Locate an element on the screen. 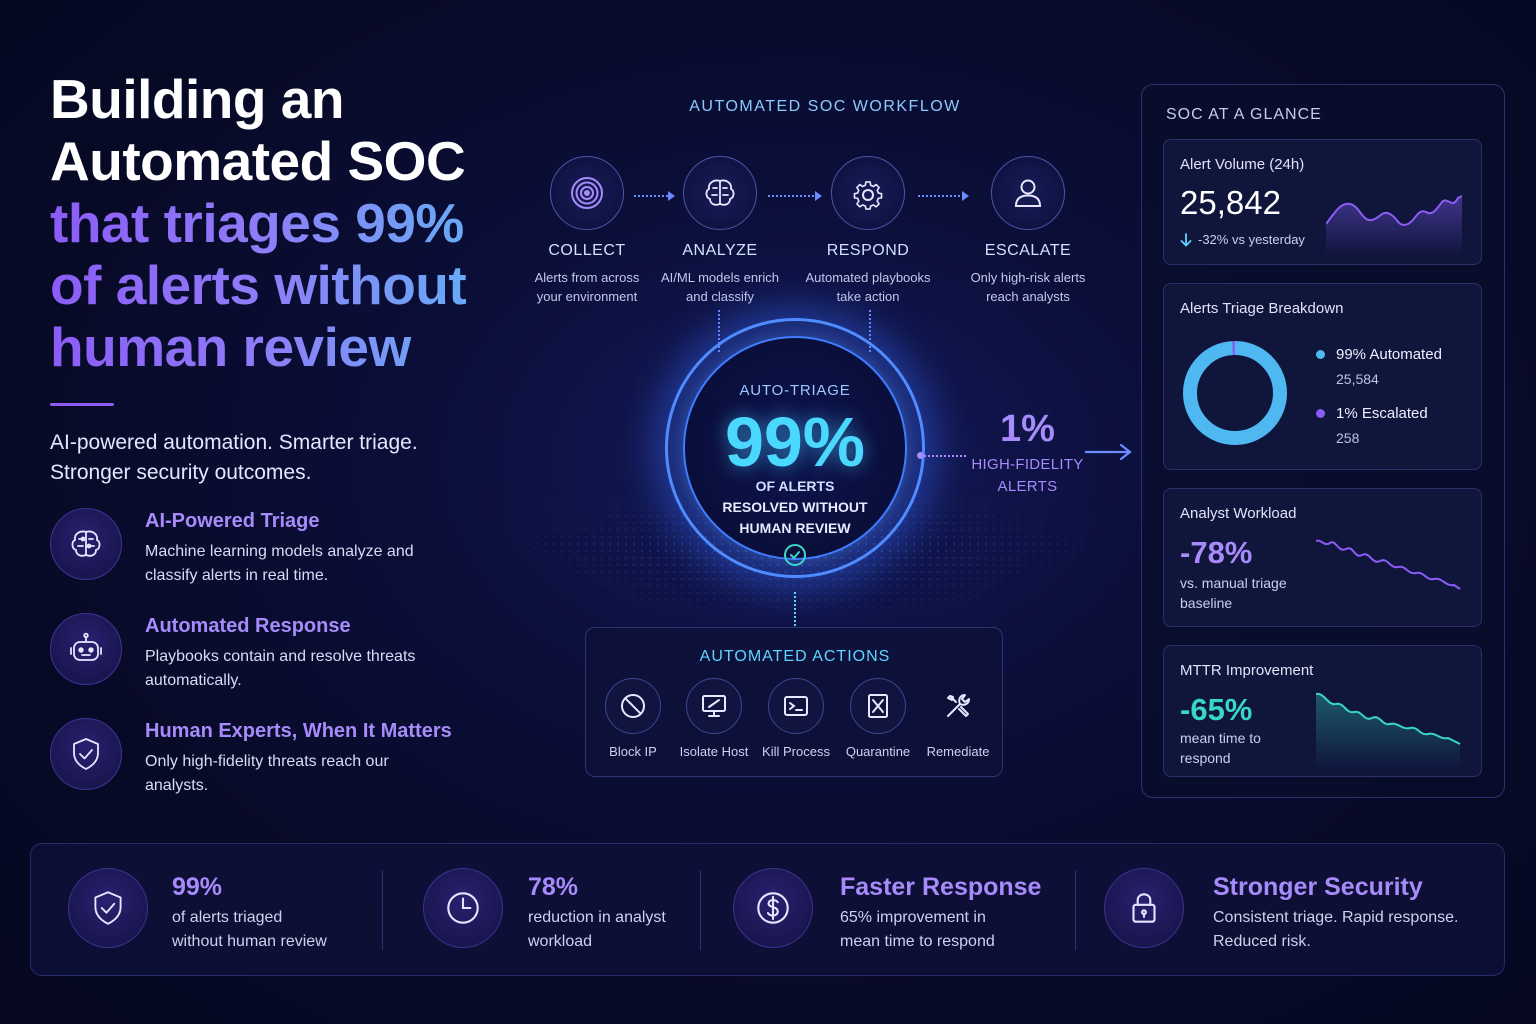 This screenshot has height=1024, width=1536. action-kill-process: Kill Process is located at coordinates (796, 718).